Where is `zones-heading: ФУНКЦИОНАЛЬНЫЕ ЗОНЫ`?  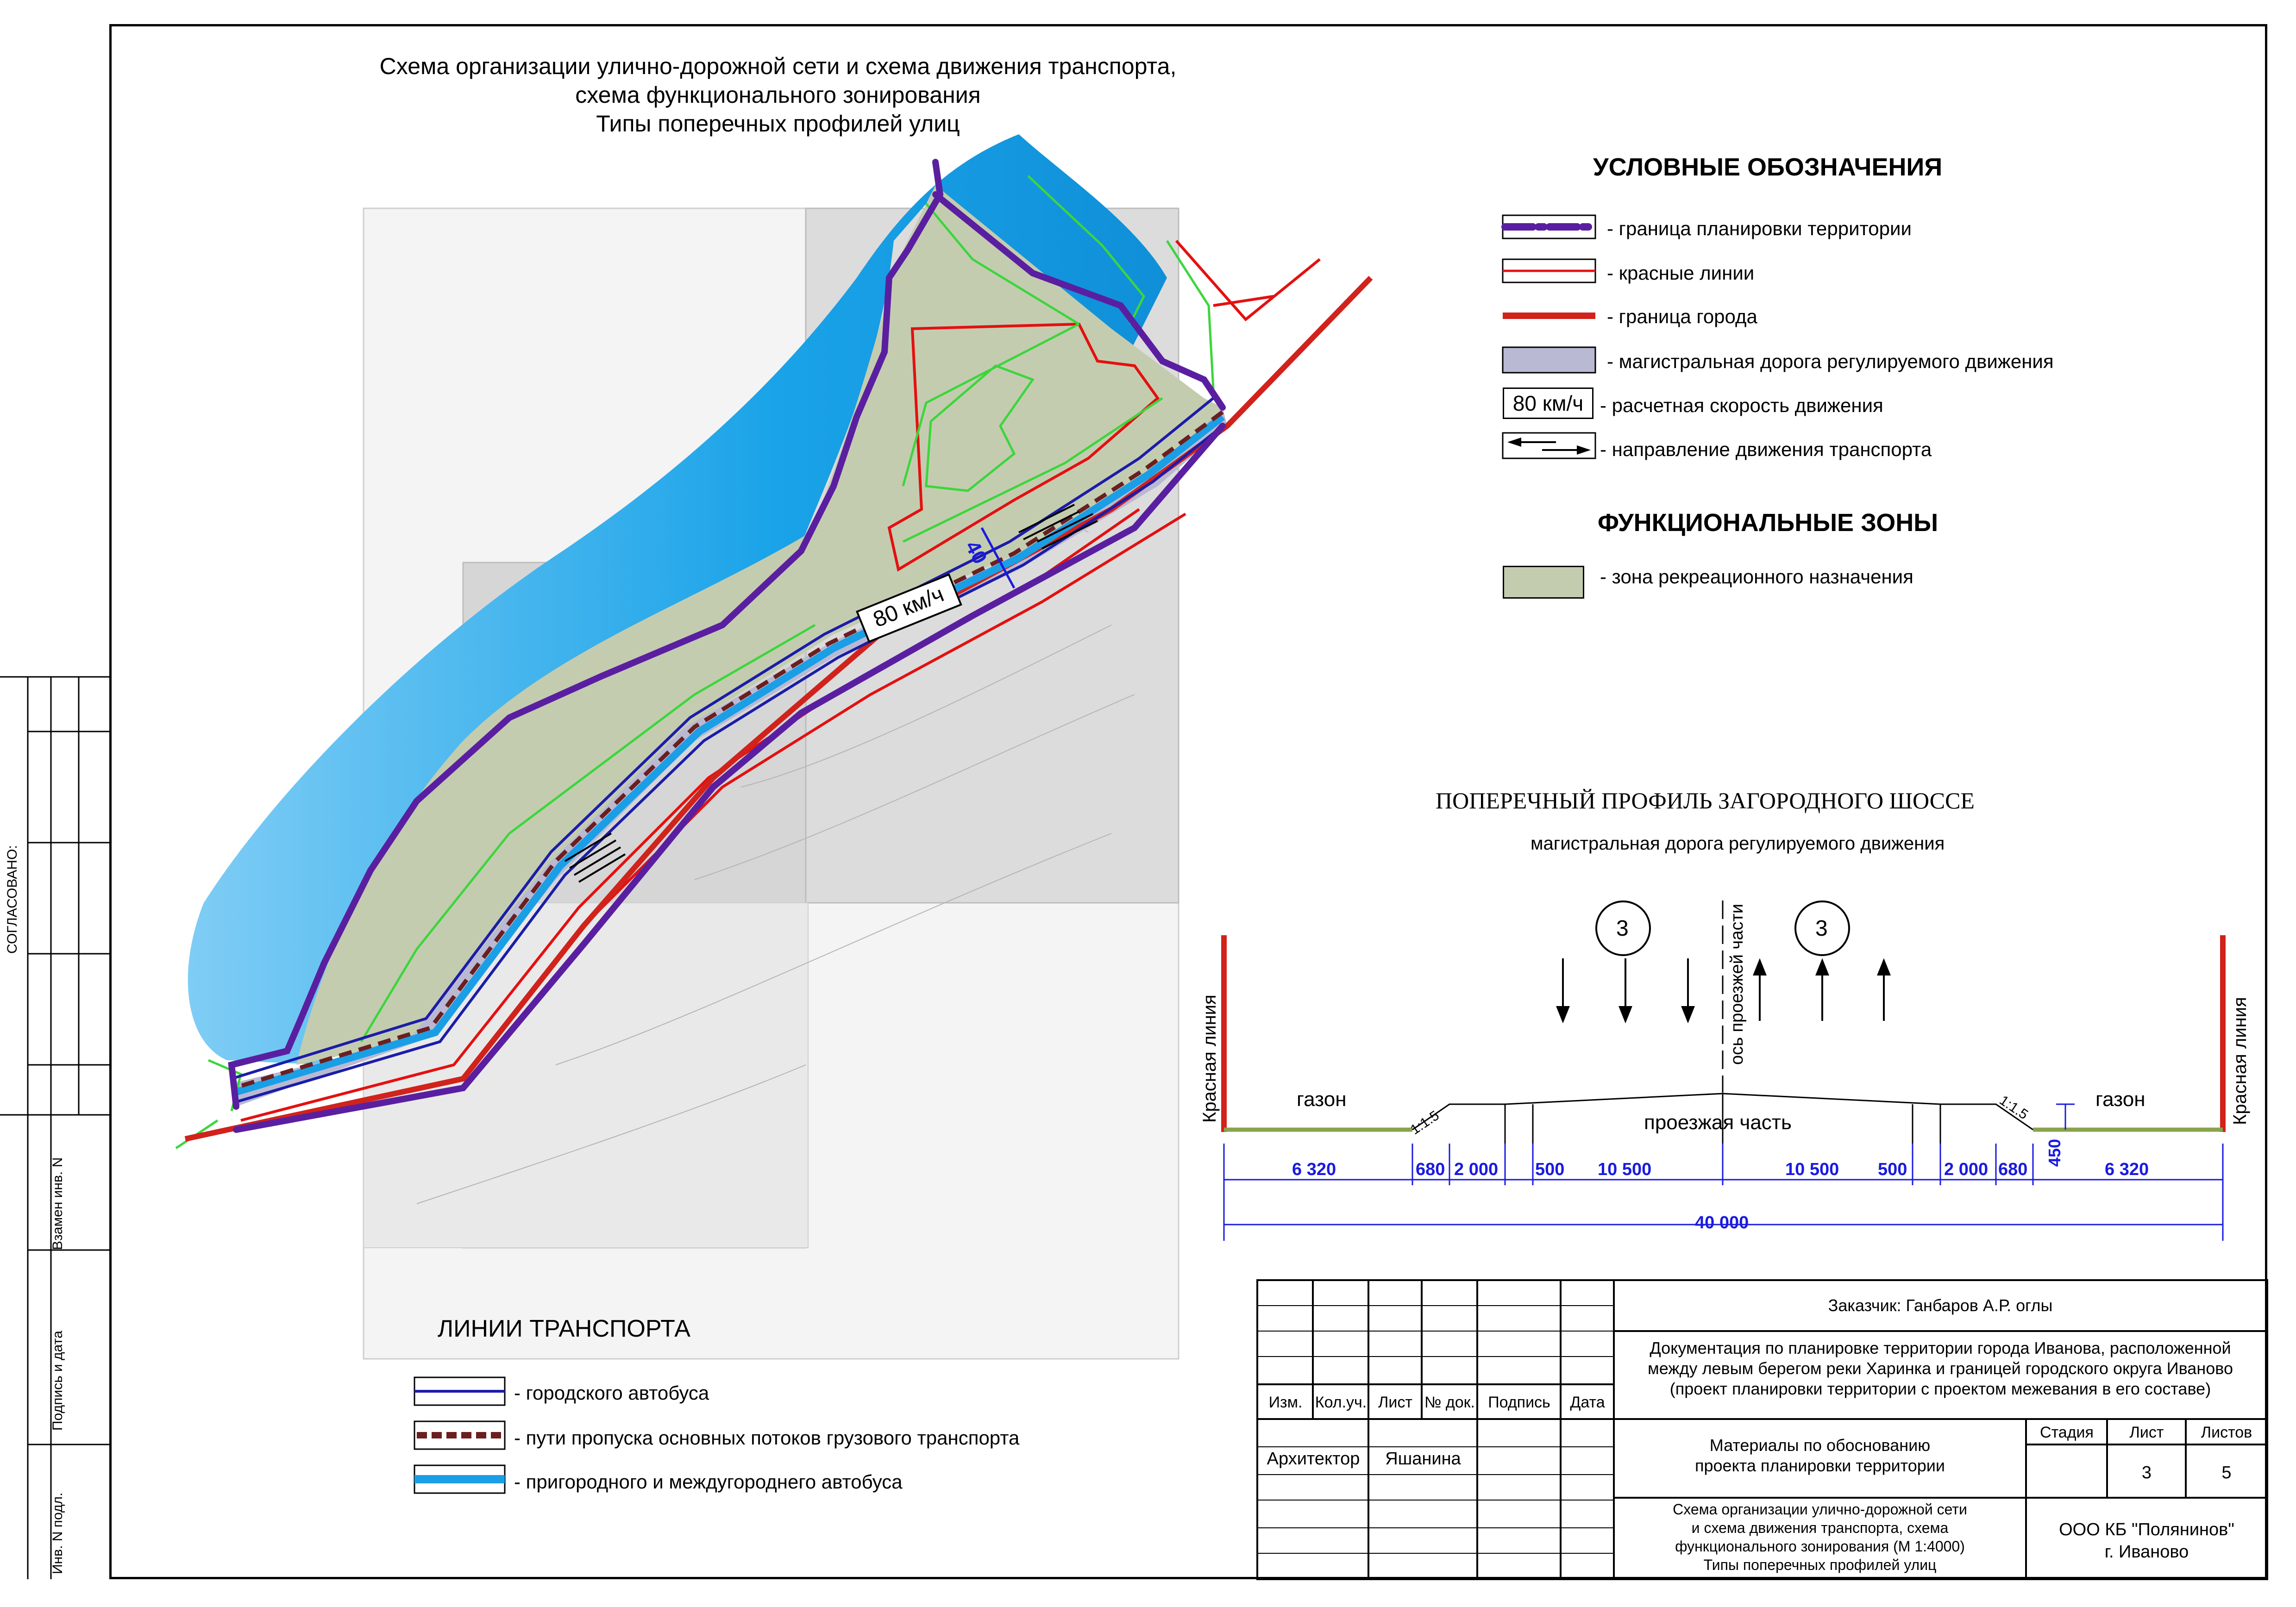 zones-heading: ФУНКЦИОНАЛЬНЫЕ ЗОНЫ is located at coordinates (1768, 523).